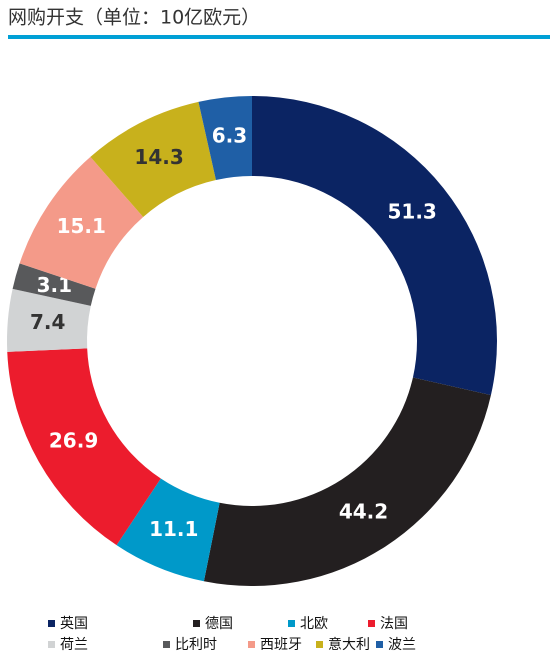 The width and height of the screenshot is (553, 660). What do you see at coordinates (134, 18) in the screenshot?
I see `chart-title: 网购开支（单位：10亿欧元）` at bounding box center [134, 18].